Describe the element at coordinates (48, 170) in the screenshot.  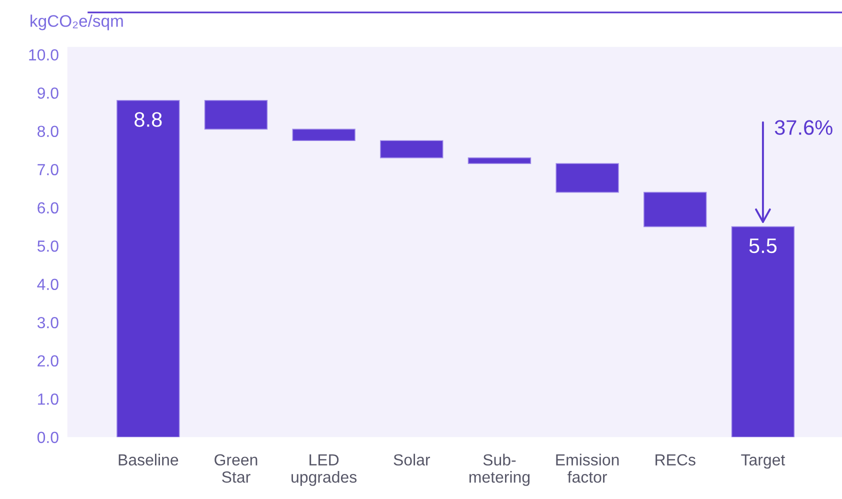
I see `y-tick-label: 7.0` at that location.